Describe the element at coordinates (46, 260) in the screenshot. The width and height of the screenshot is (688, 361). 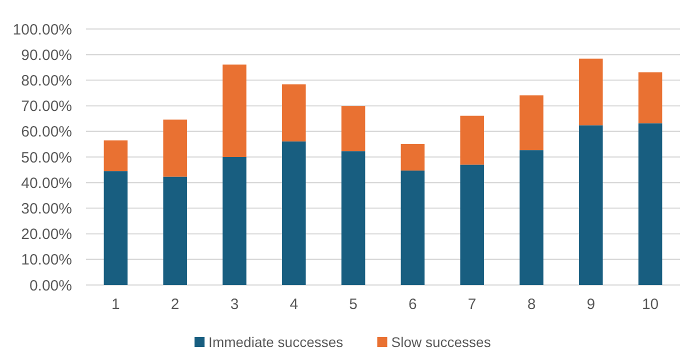
I see `y-tick-label: 10.00%` at that location.